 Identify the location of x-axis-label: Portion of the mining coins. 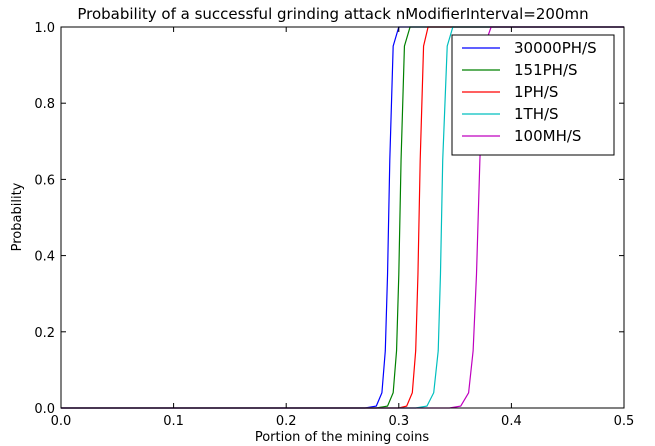
(342, 437).